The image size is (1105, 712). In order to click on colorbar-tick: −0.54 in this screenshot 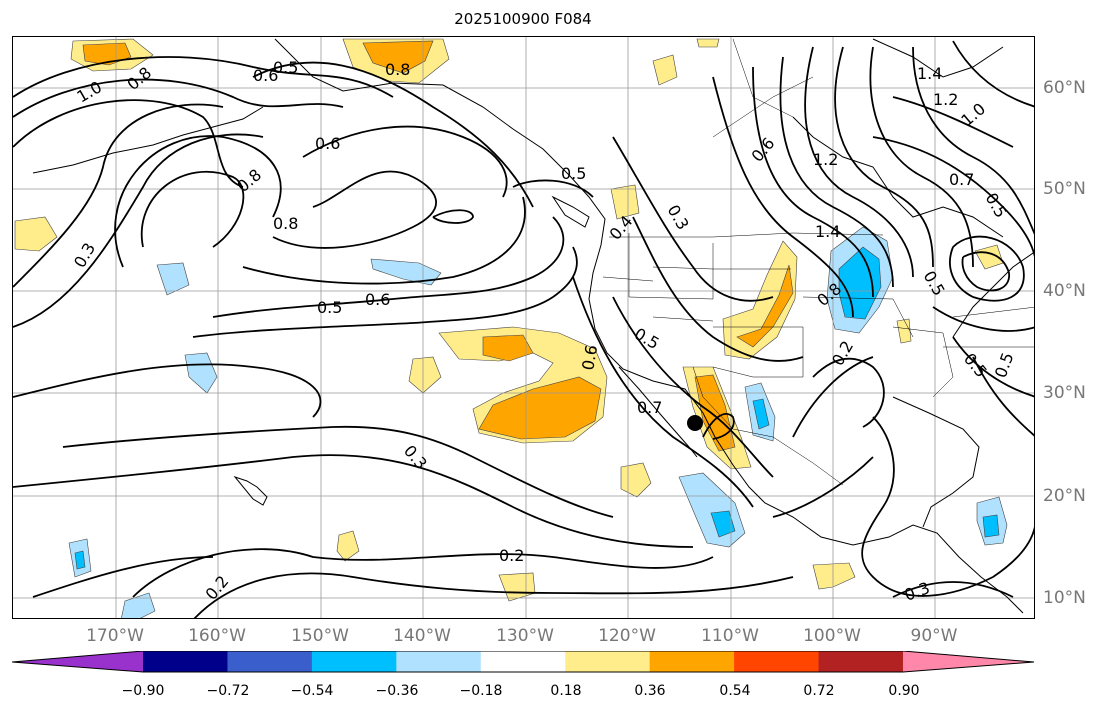, I will do `click(312, 691)`.